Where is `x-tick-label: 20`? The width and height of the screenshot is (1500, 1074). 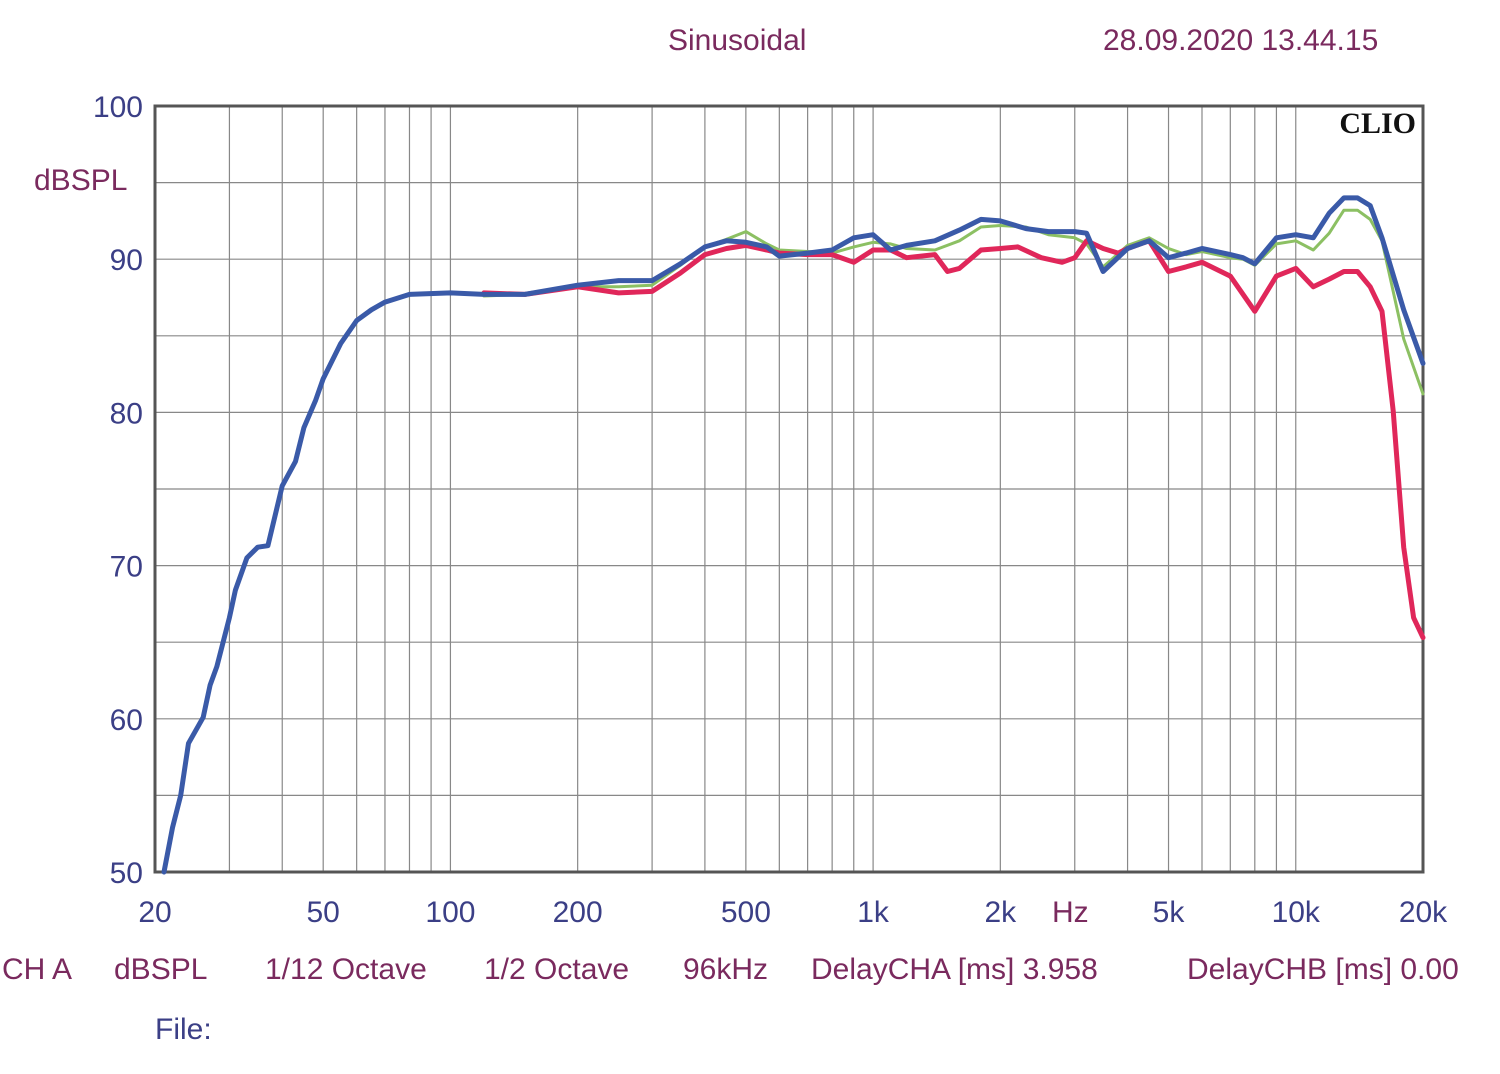
x-tick-label: 20 is located at coordinates (154, 912).